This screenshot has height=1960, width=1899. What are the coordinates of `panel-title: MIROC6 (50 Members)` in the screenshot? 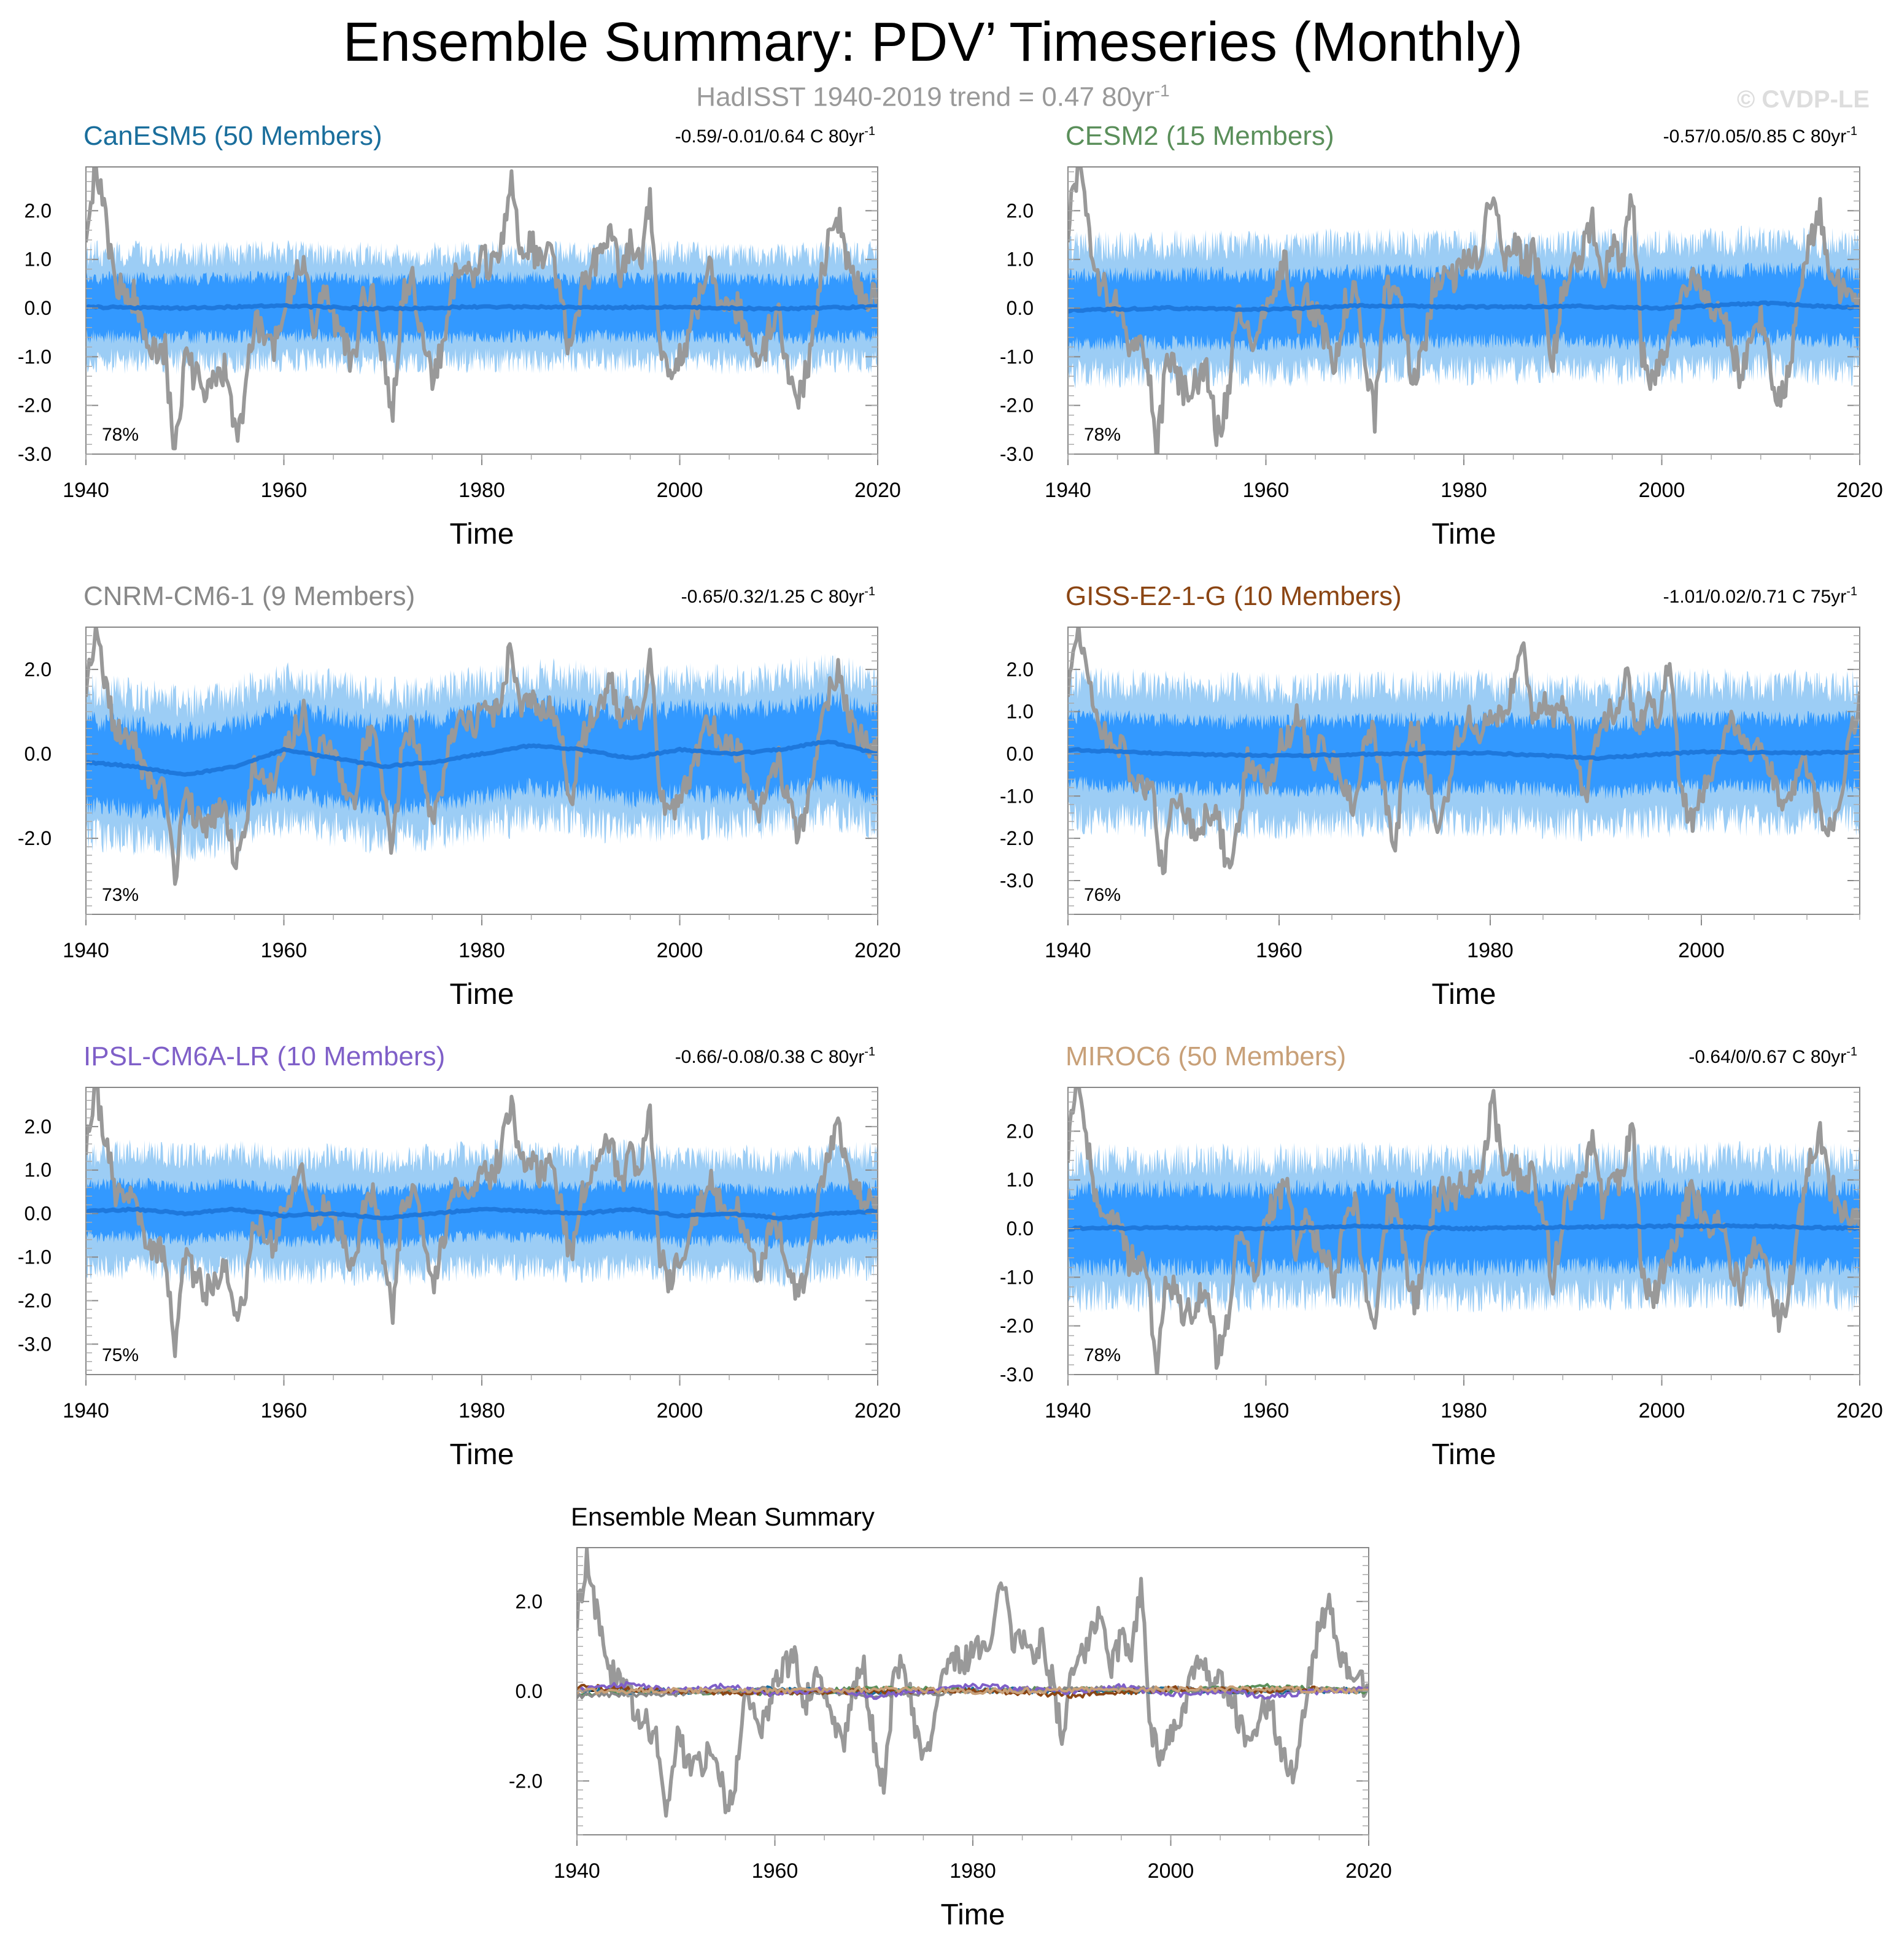 It's located at (1206, 1056).